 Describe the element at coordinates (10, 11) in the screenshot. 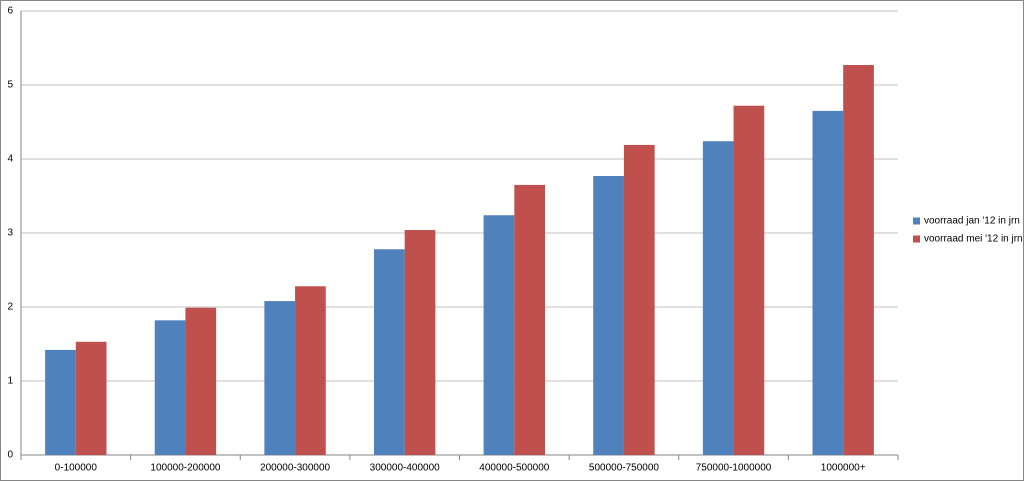

I see `y-tick-label: 6` at that location.